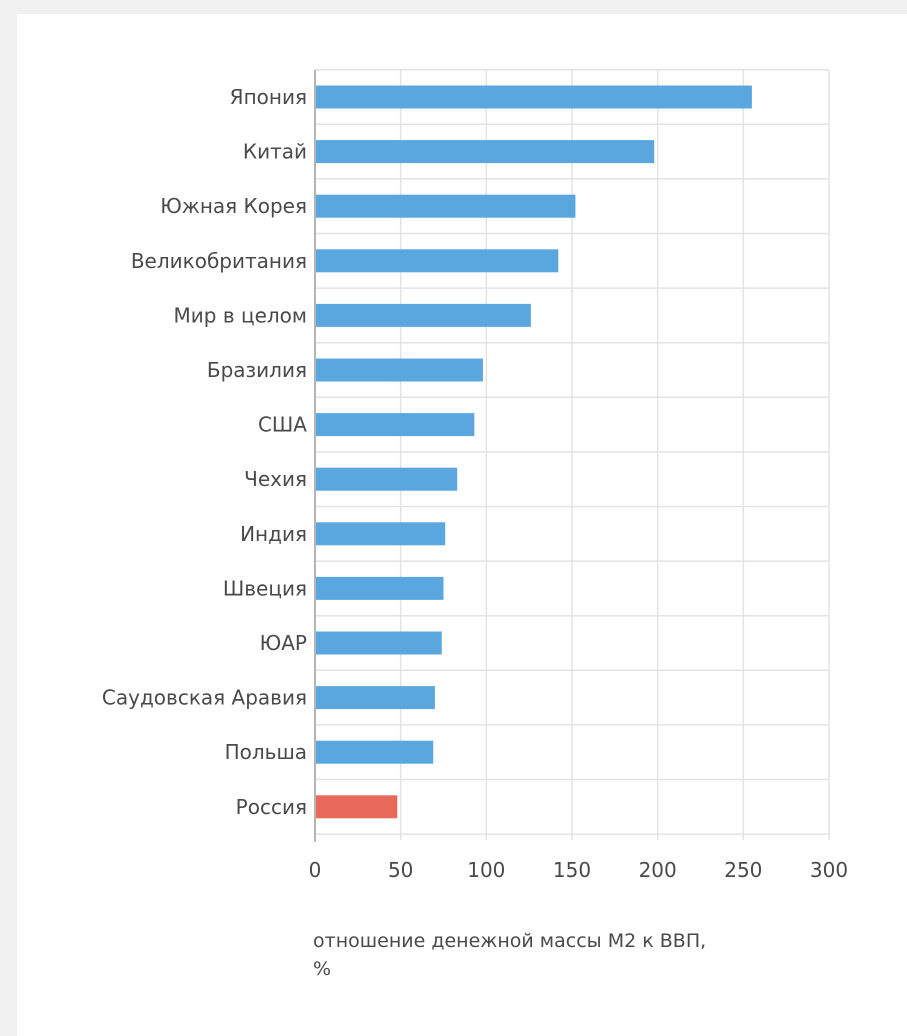 The image size is (907, 1036). What do you see at coordinates (273, 534) in the screenshot?
I see `category-label: Индия` at bounding box center [273, 534].